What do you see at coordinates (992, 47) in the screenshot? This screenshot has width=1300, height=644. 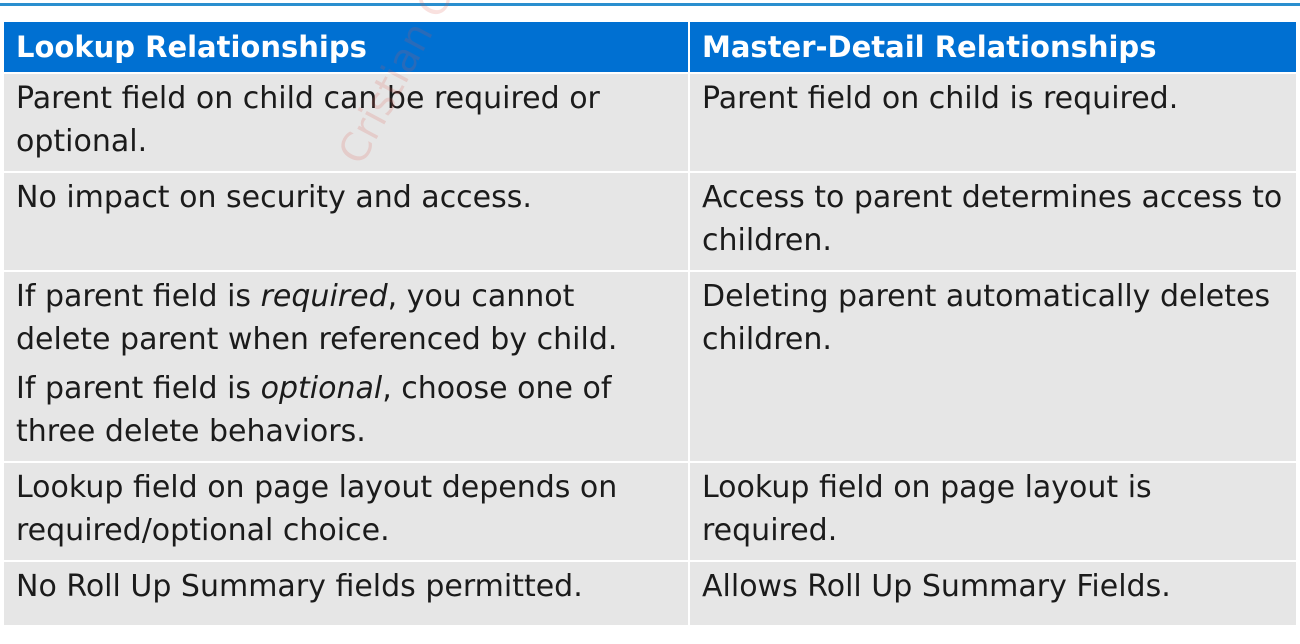 I see `header-master-detail: Master-Detail Relationships` at bounding box center [992, 47].